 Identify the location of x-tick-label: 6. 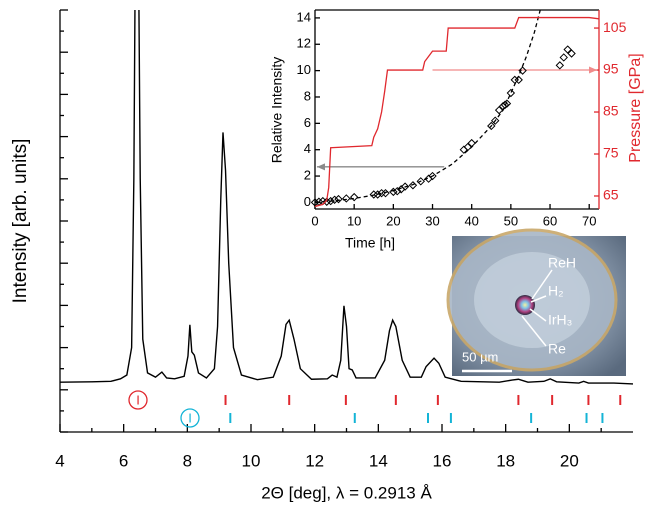
(123, 460).